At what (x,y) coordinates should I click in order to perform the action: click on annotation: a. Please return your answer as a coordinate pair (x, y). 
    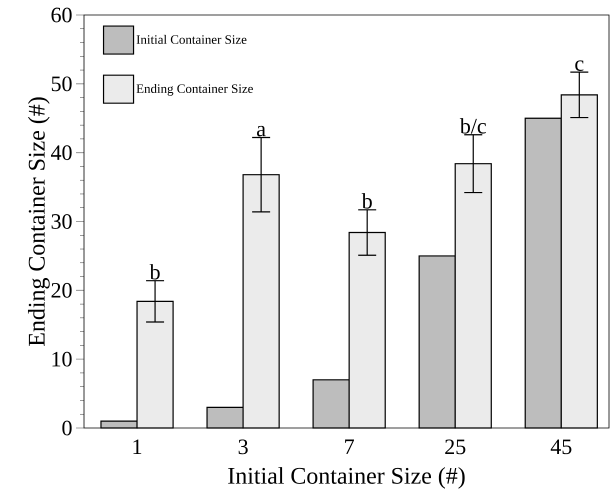
    Looking at the image, I should click on (261, 131).